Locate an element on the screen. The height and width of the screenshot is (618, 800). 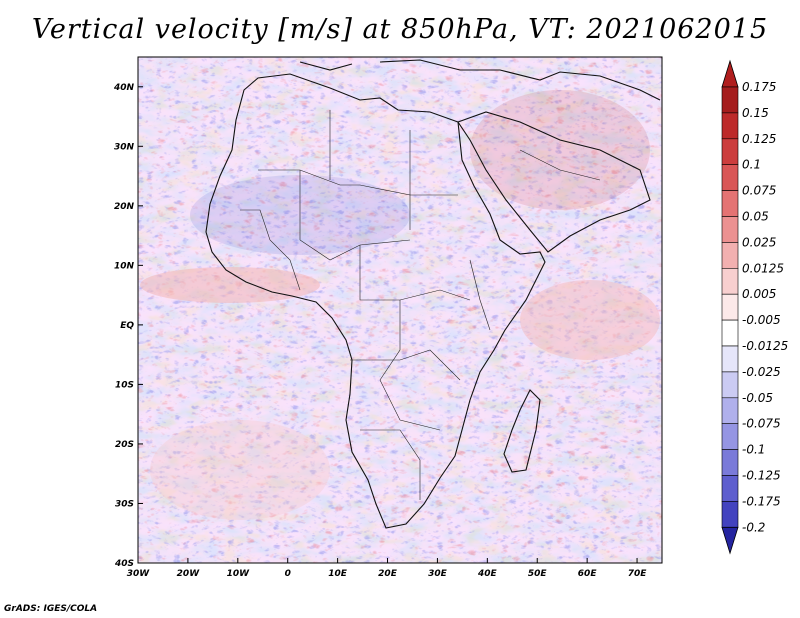
lat-tick-label: 10N is located at coordinates (124, 266).